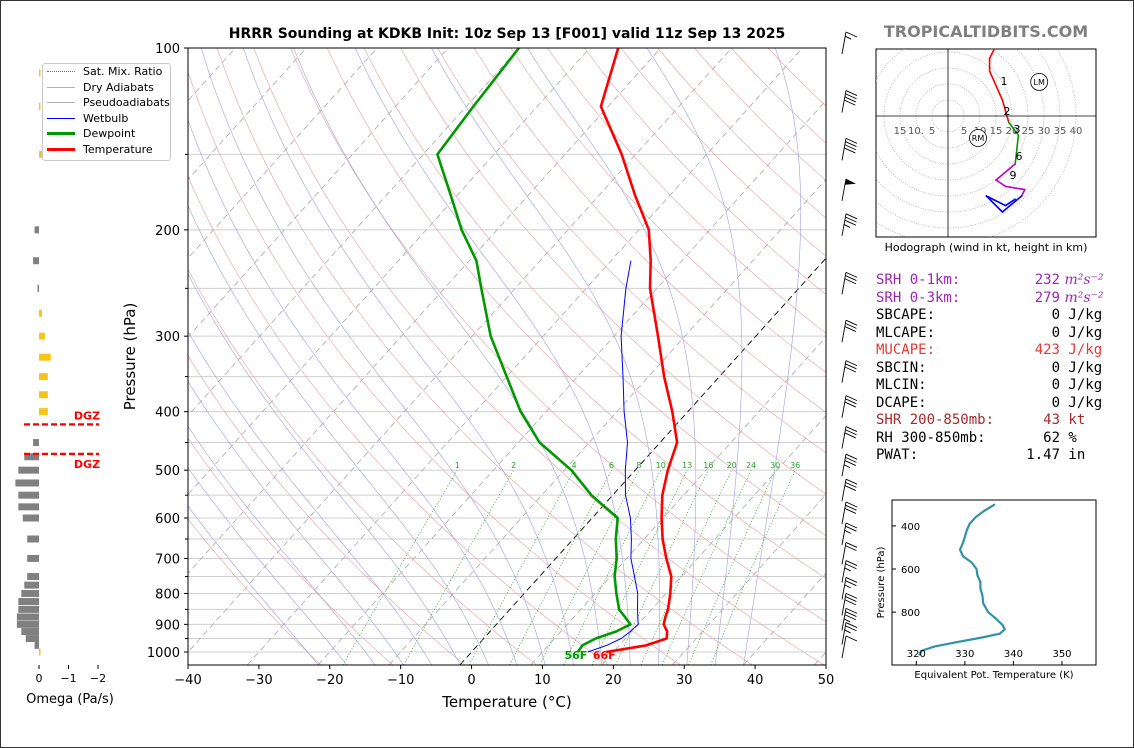 Image resolution: width=1134 pixels, height=748 pixels. Describe the element at coordinates (106, 103) in the screenshot. I see `legend-item: Pseudoadiabats` at that location.